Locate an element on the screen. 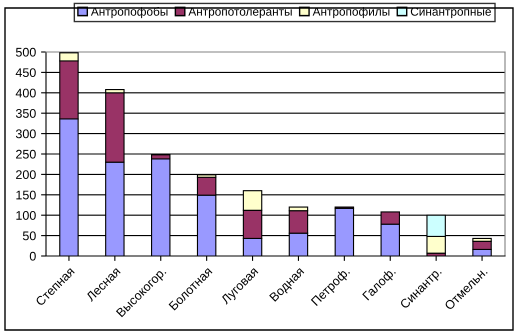 The image size is (520, 335). legend-label: Антропотолеранты is located at coordinates (240, 13).